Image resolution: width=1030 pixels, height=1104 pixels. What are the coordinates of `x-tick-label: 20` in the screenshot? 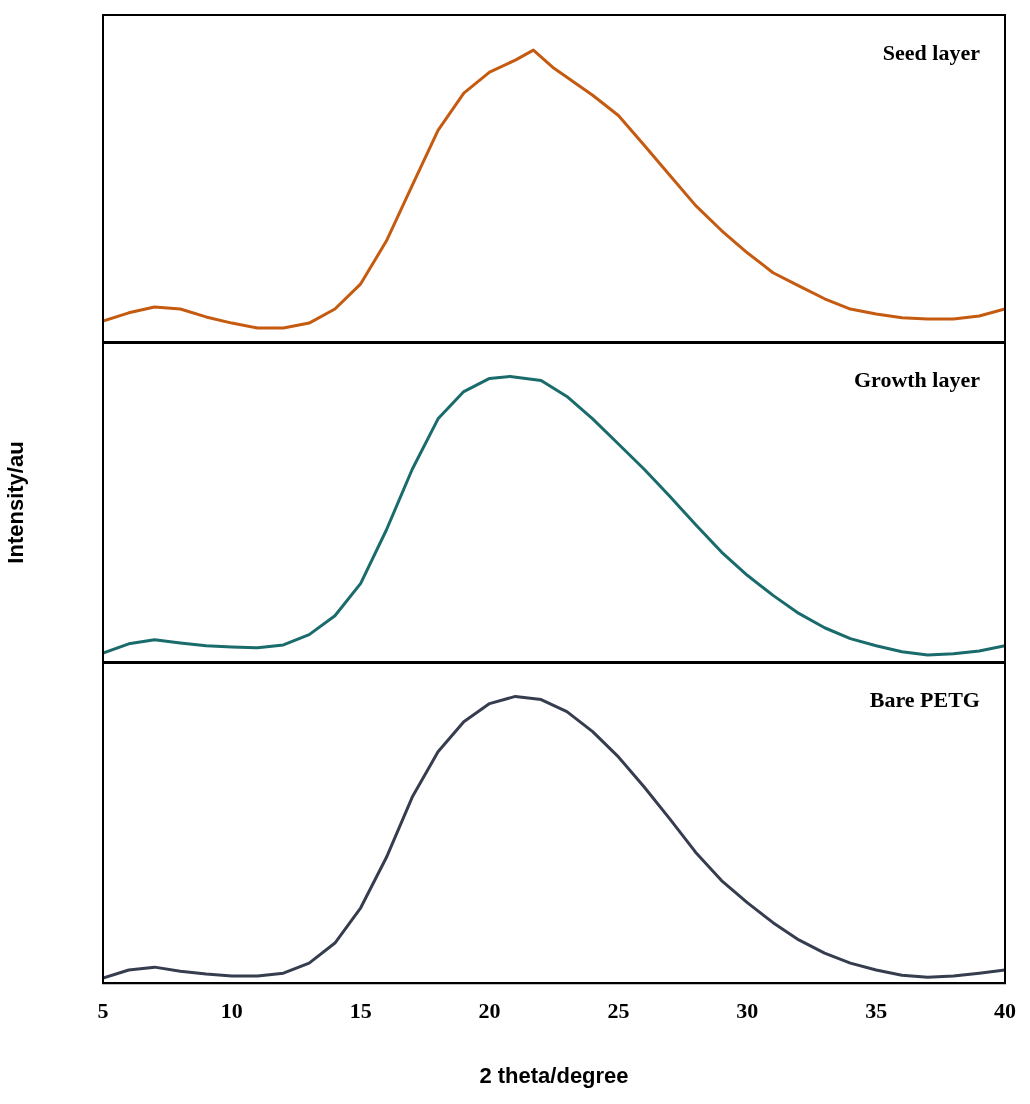 It's located at (489, 1011).